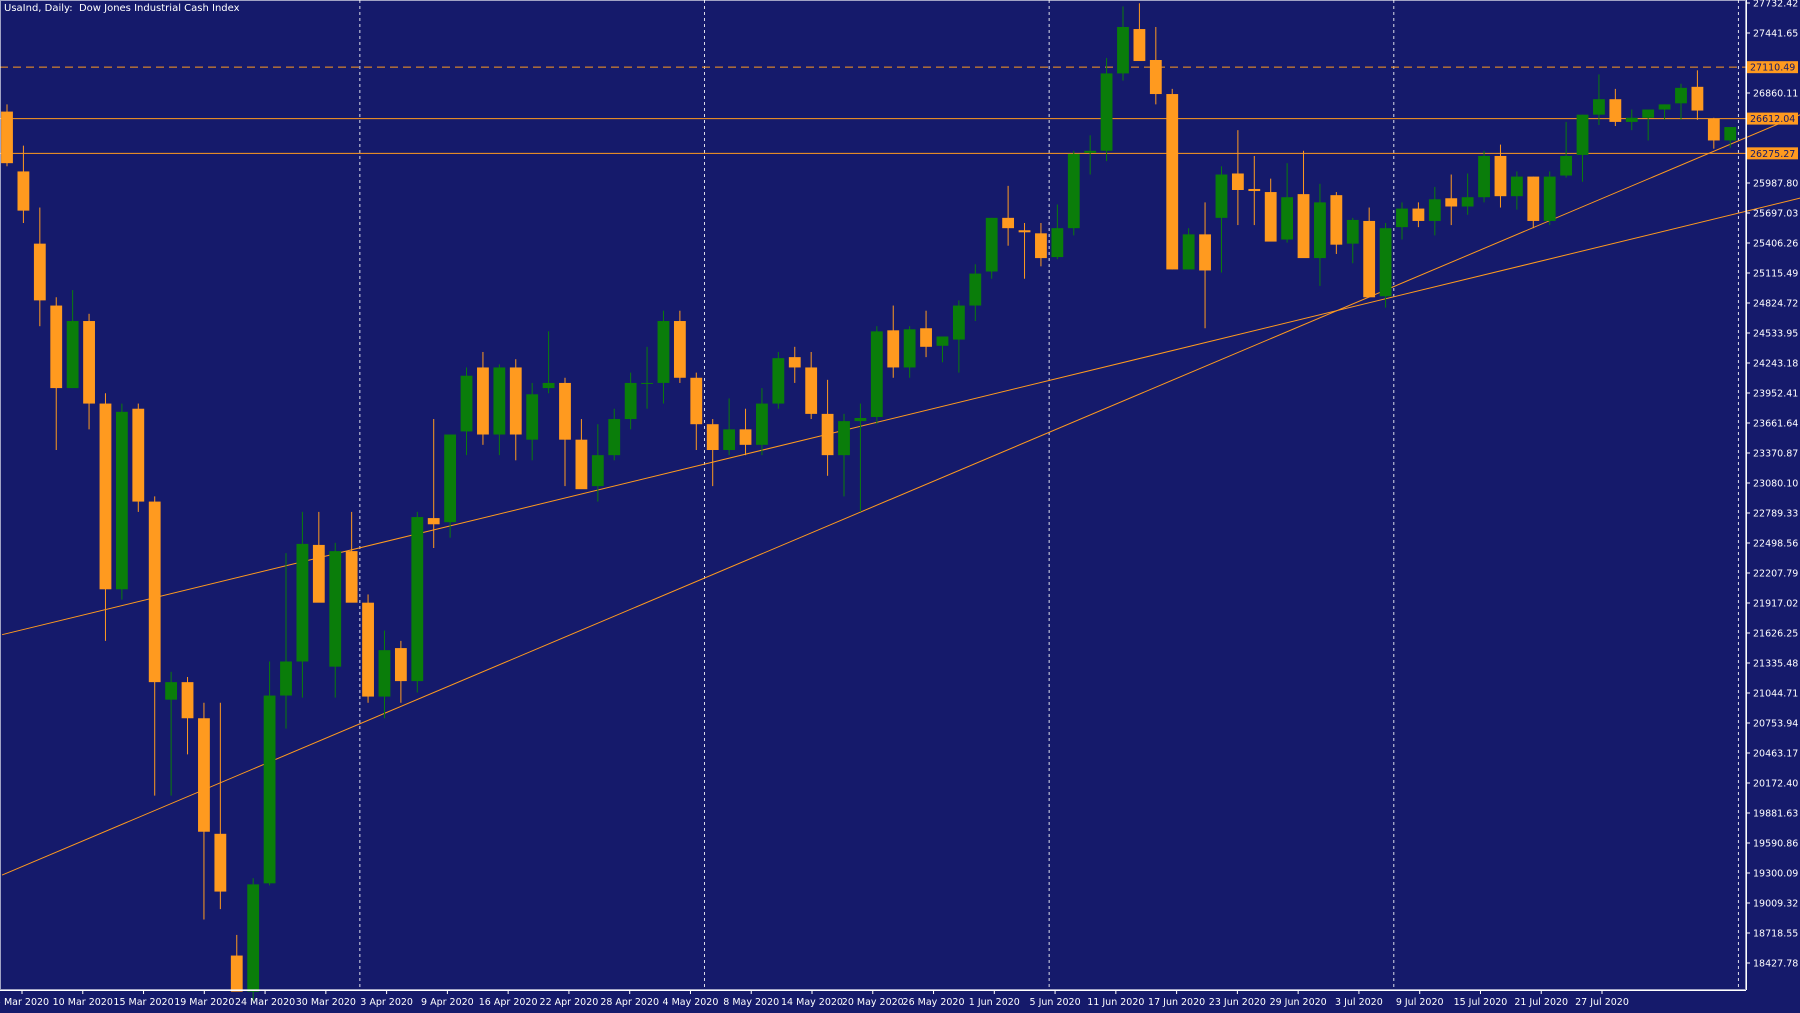  Describe the element at coordinates (1772, 68) in the screenshot. I see `price-label-text: 27110.49` at that location.